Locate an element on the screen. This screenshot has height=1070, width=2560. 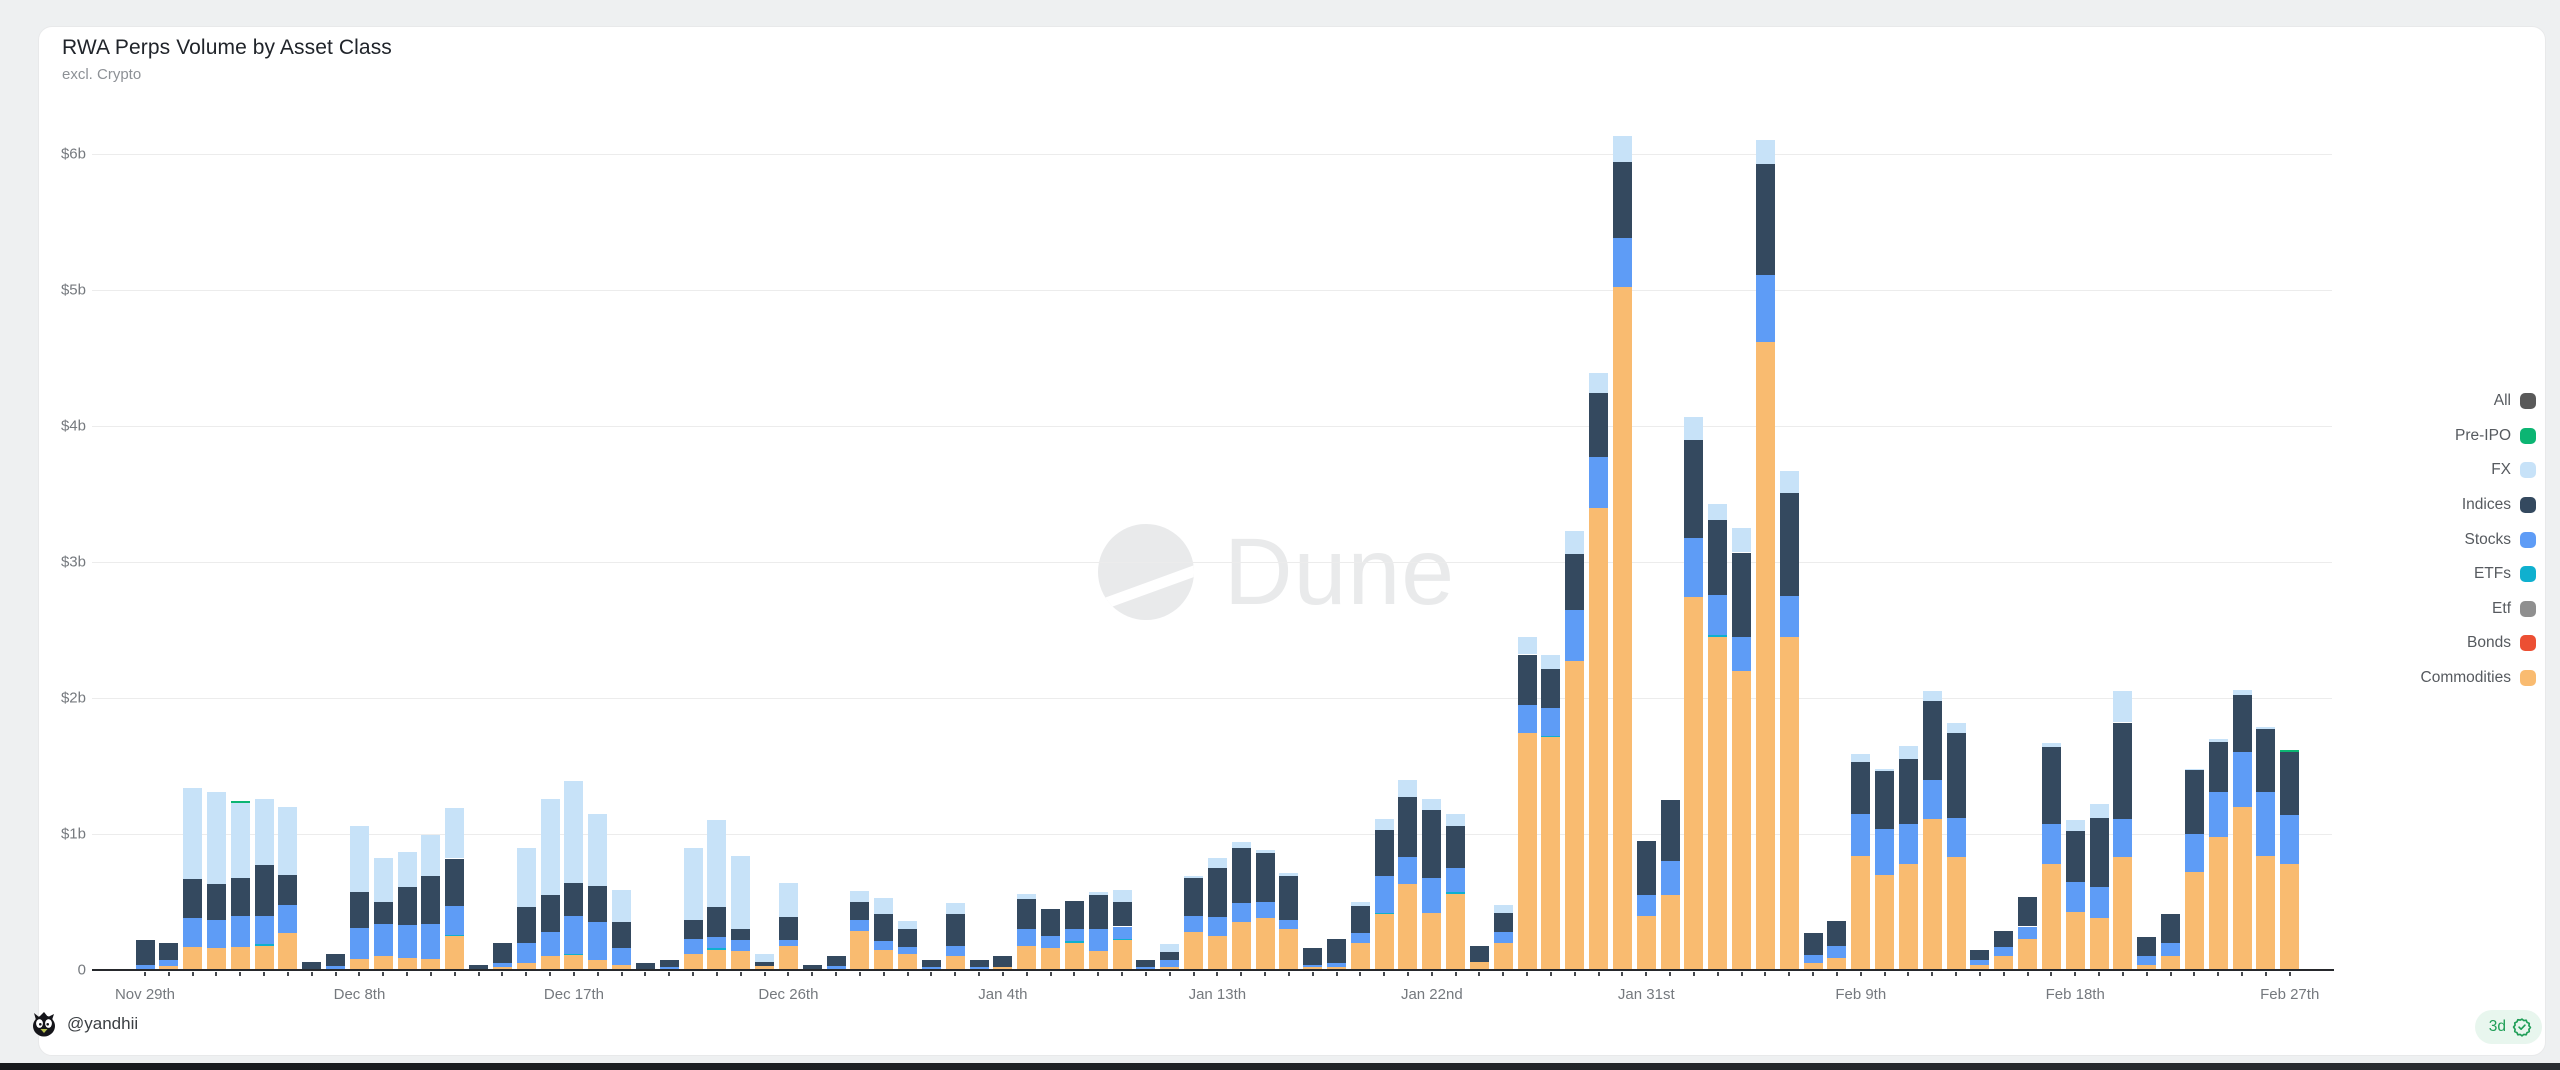
legend-item-indices: Indices is located at coordinates (2478, 505).